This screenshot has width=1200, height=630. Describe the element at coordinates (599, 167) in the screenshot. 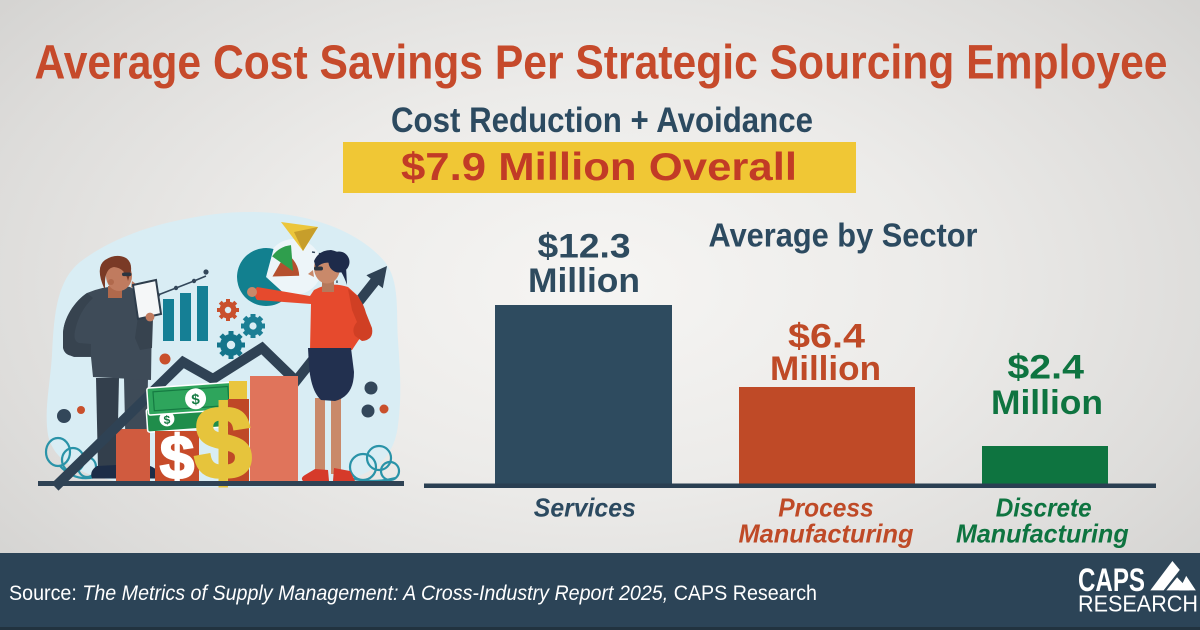

I see `svg-text: $7.9 Million Overall` at that location.